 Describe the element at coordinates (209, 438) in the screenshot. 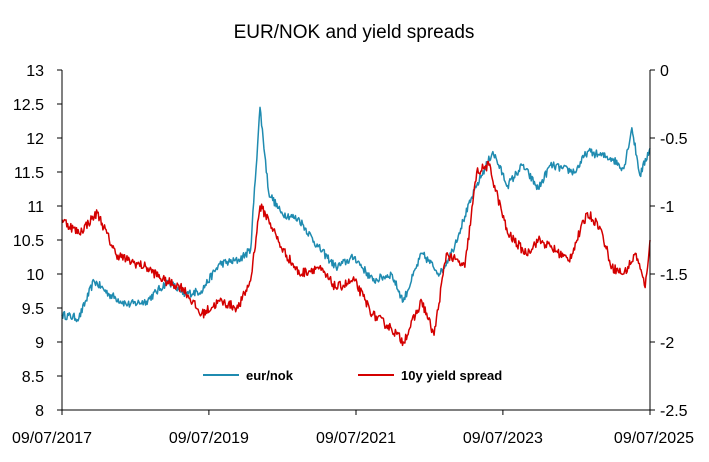

I see `x-tick-label: 09/07/2019` at that location.